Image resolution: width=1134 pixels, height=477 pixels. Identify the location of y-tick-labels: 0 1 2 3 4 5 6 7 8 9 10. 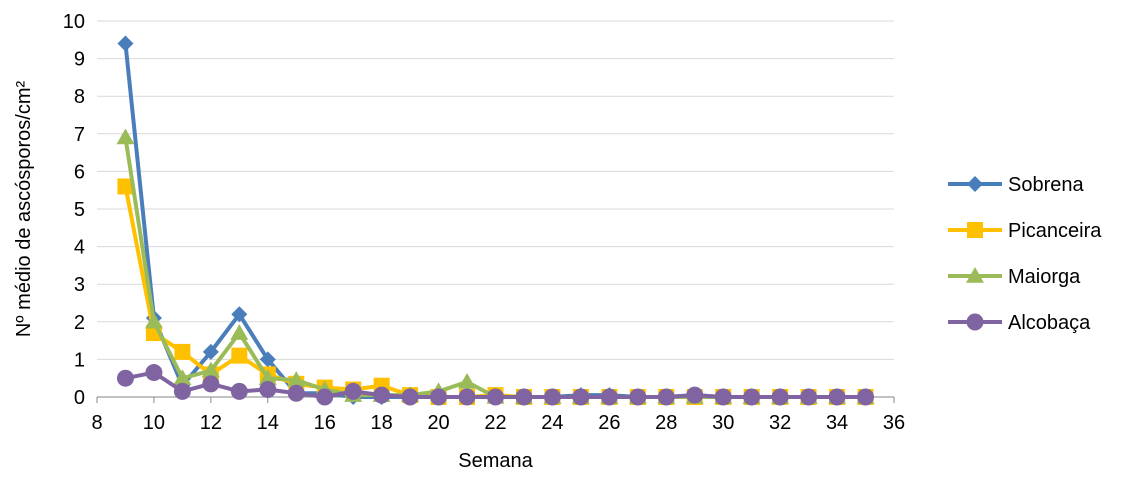
(74, 210).